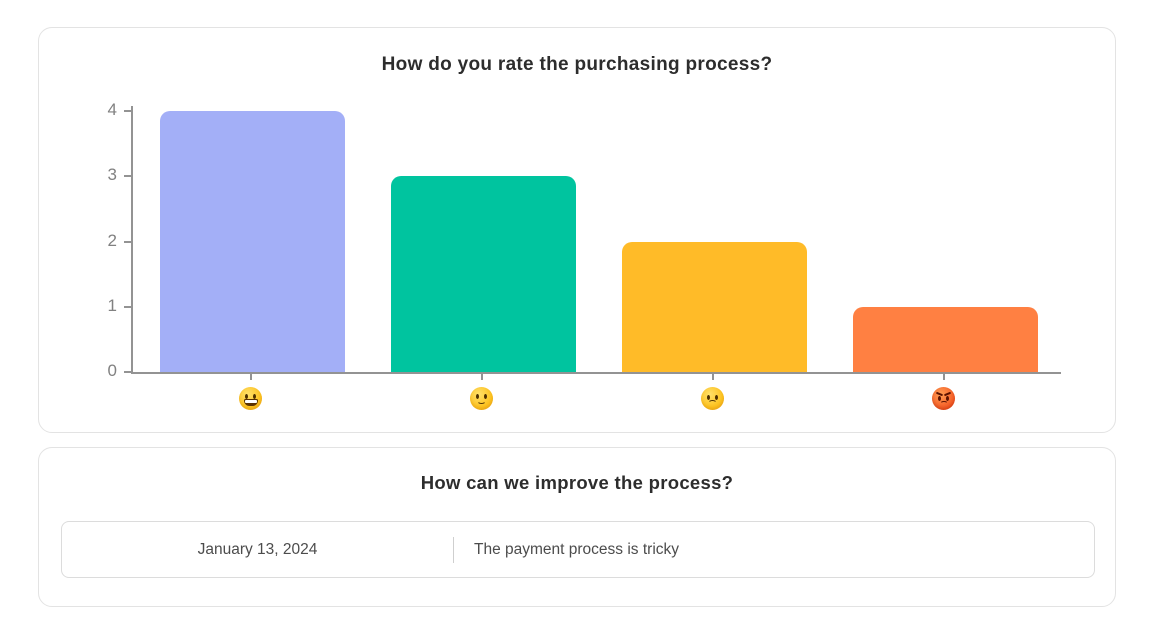 This screenshot has height=635, width=1152. I want to click on feedback-title: How can we improve the process?, so click(577, 482).